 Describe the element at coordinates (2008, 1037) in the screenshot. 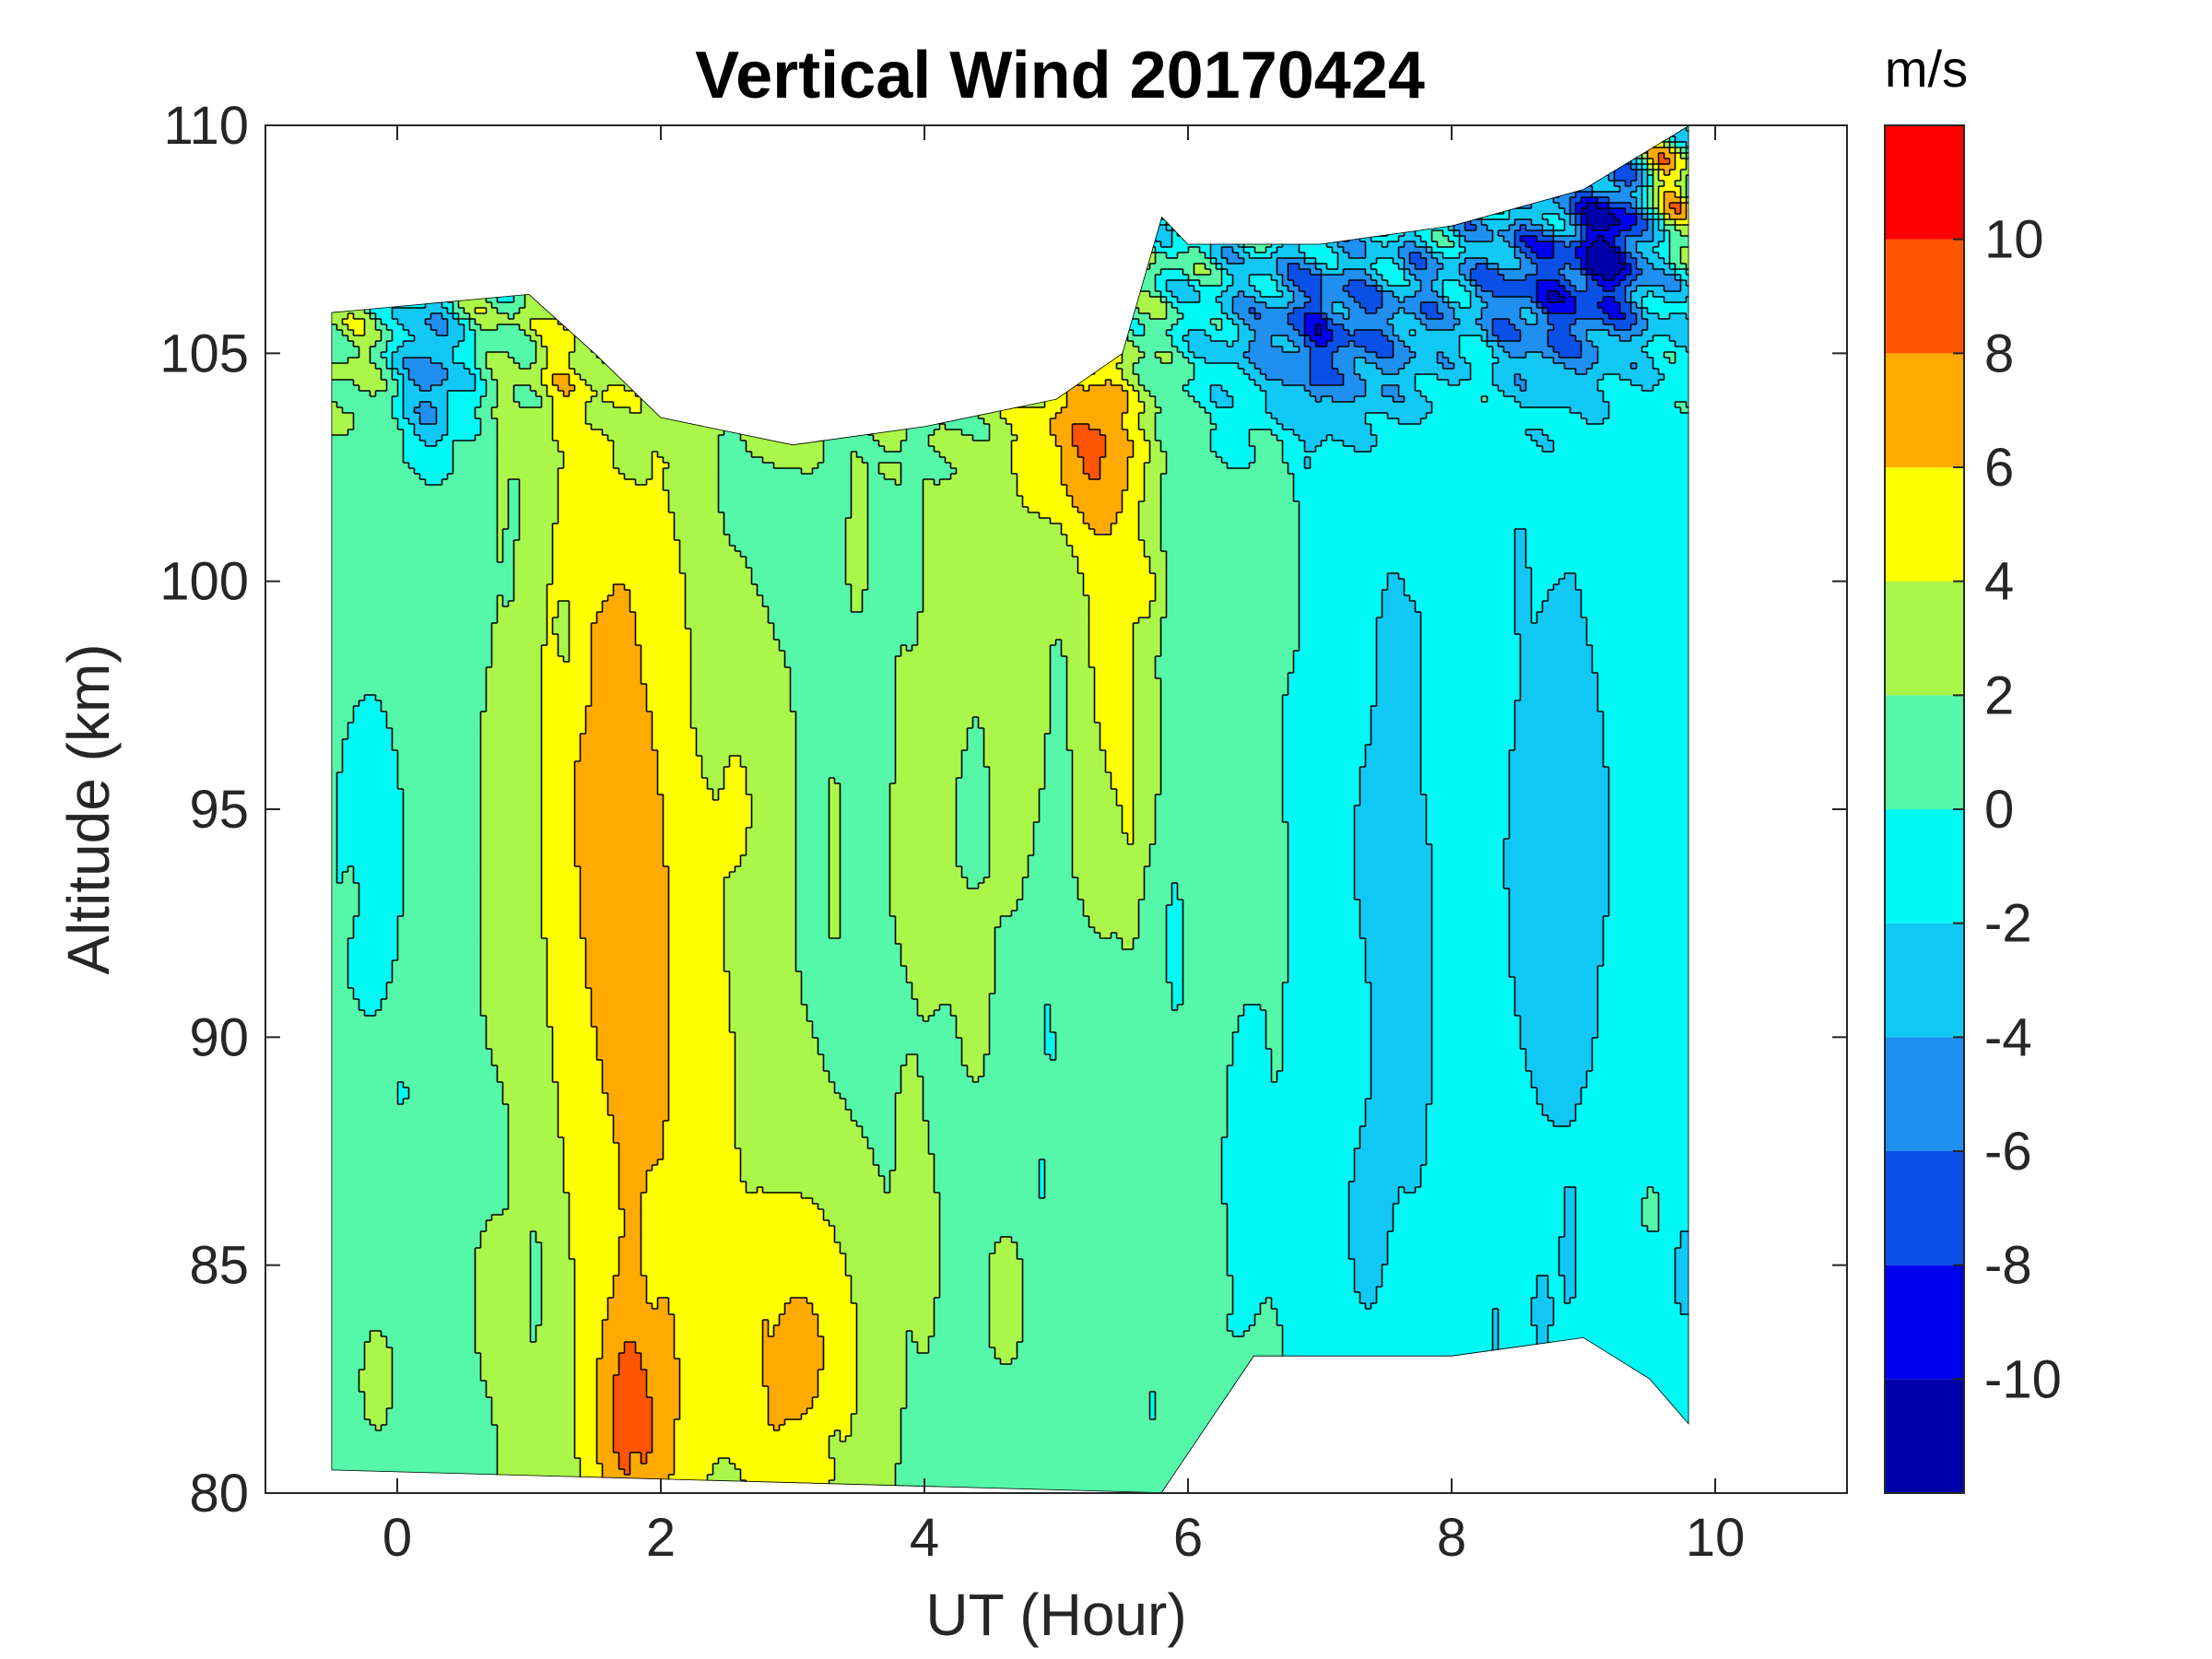

I see `colorbar-tick-label: -4` at that location.